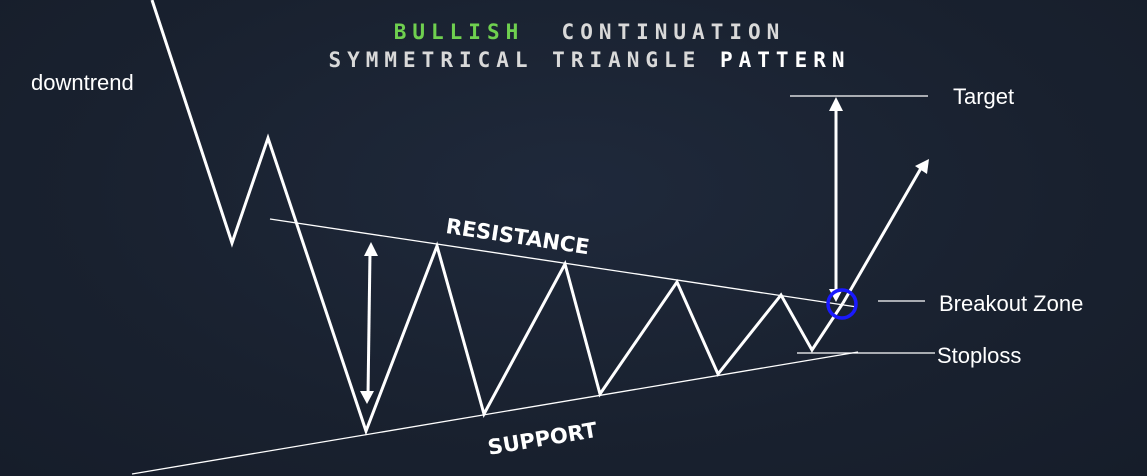 The width and height of the screenshot is (1147, 476). I want to click on title-line-1: BULLISH CONTINUATION, so click(581, 32).